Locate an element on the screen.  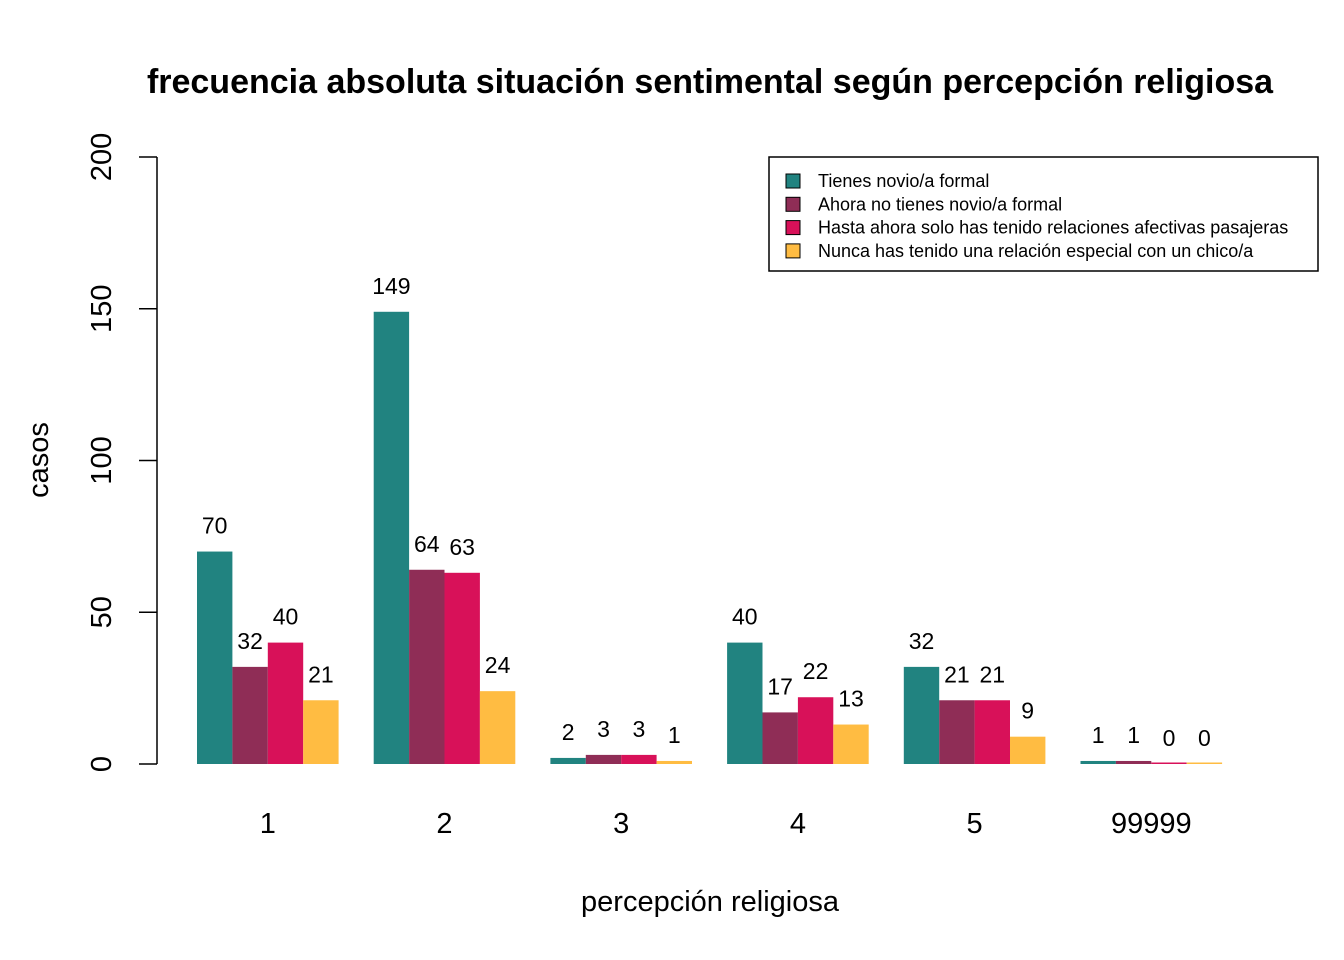
x-axis-label: percepción religiosa is located at coordinates (710, 902).